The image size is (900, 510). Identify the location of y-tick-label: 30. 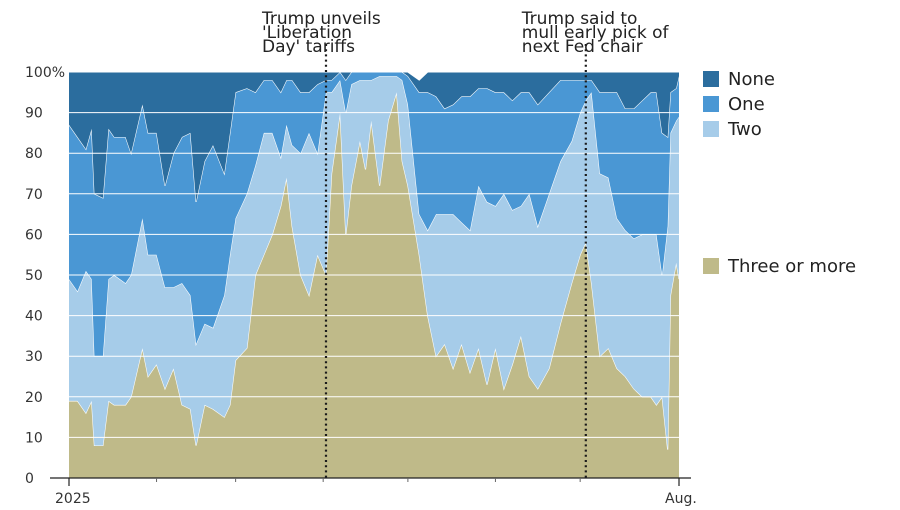
(34, 357).